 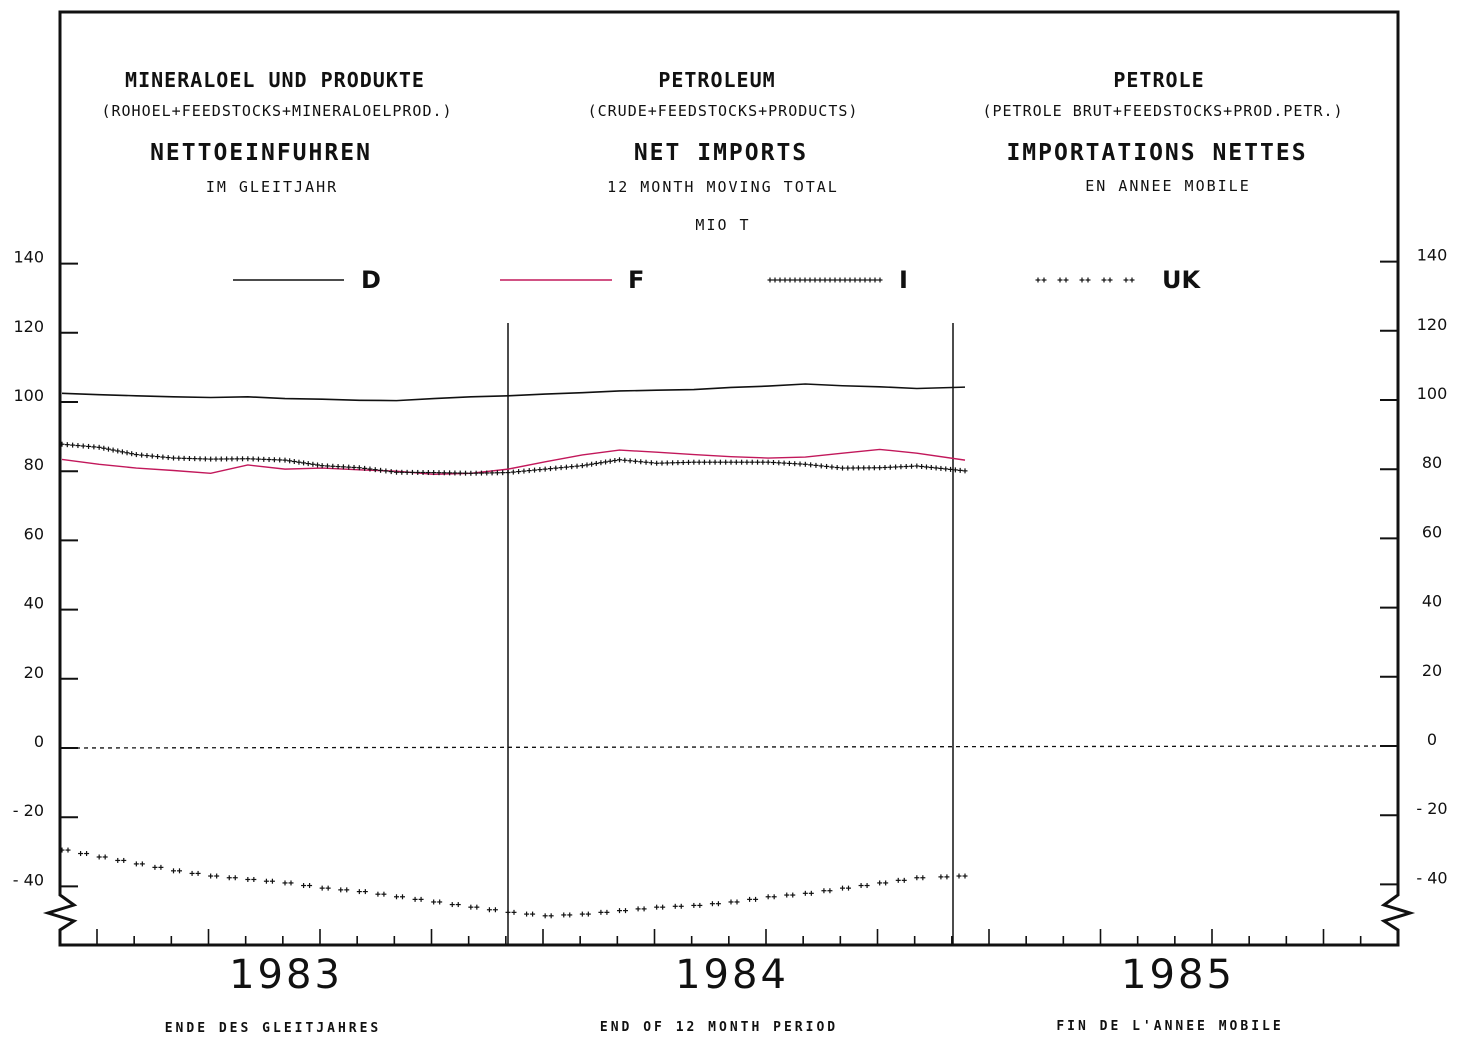 I want to click on y-tick-label-left: 120, so click(x=28, y=326).